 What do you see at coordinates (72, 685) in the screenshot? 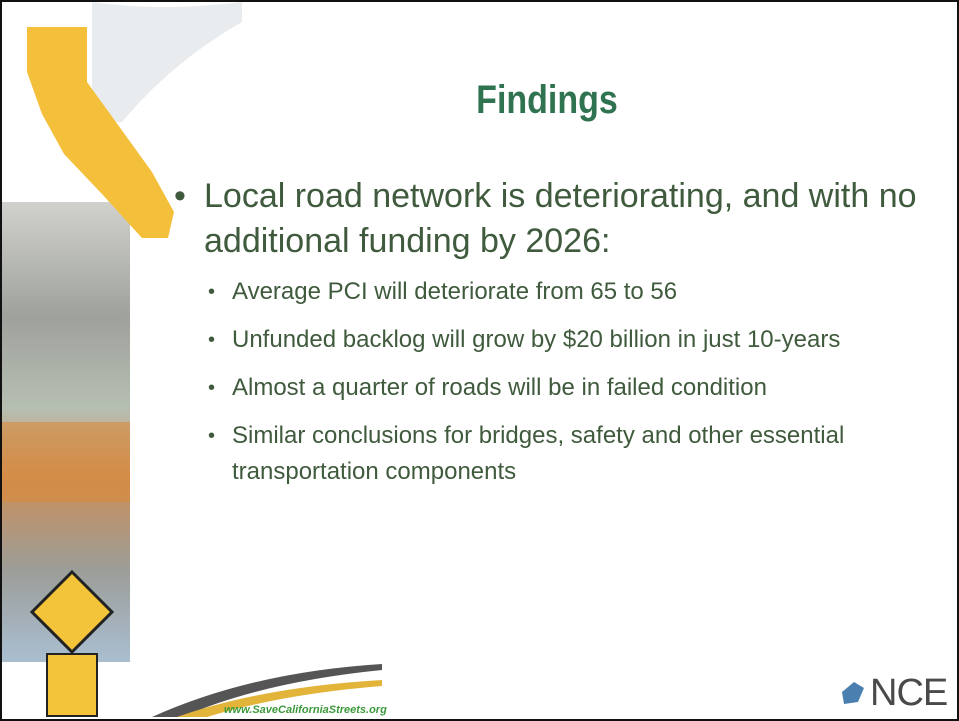
I see `share-sign` at bounding box center [72, 685].